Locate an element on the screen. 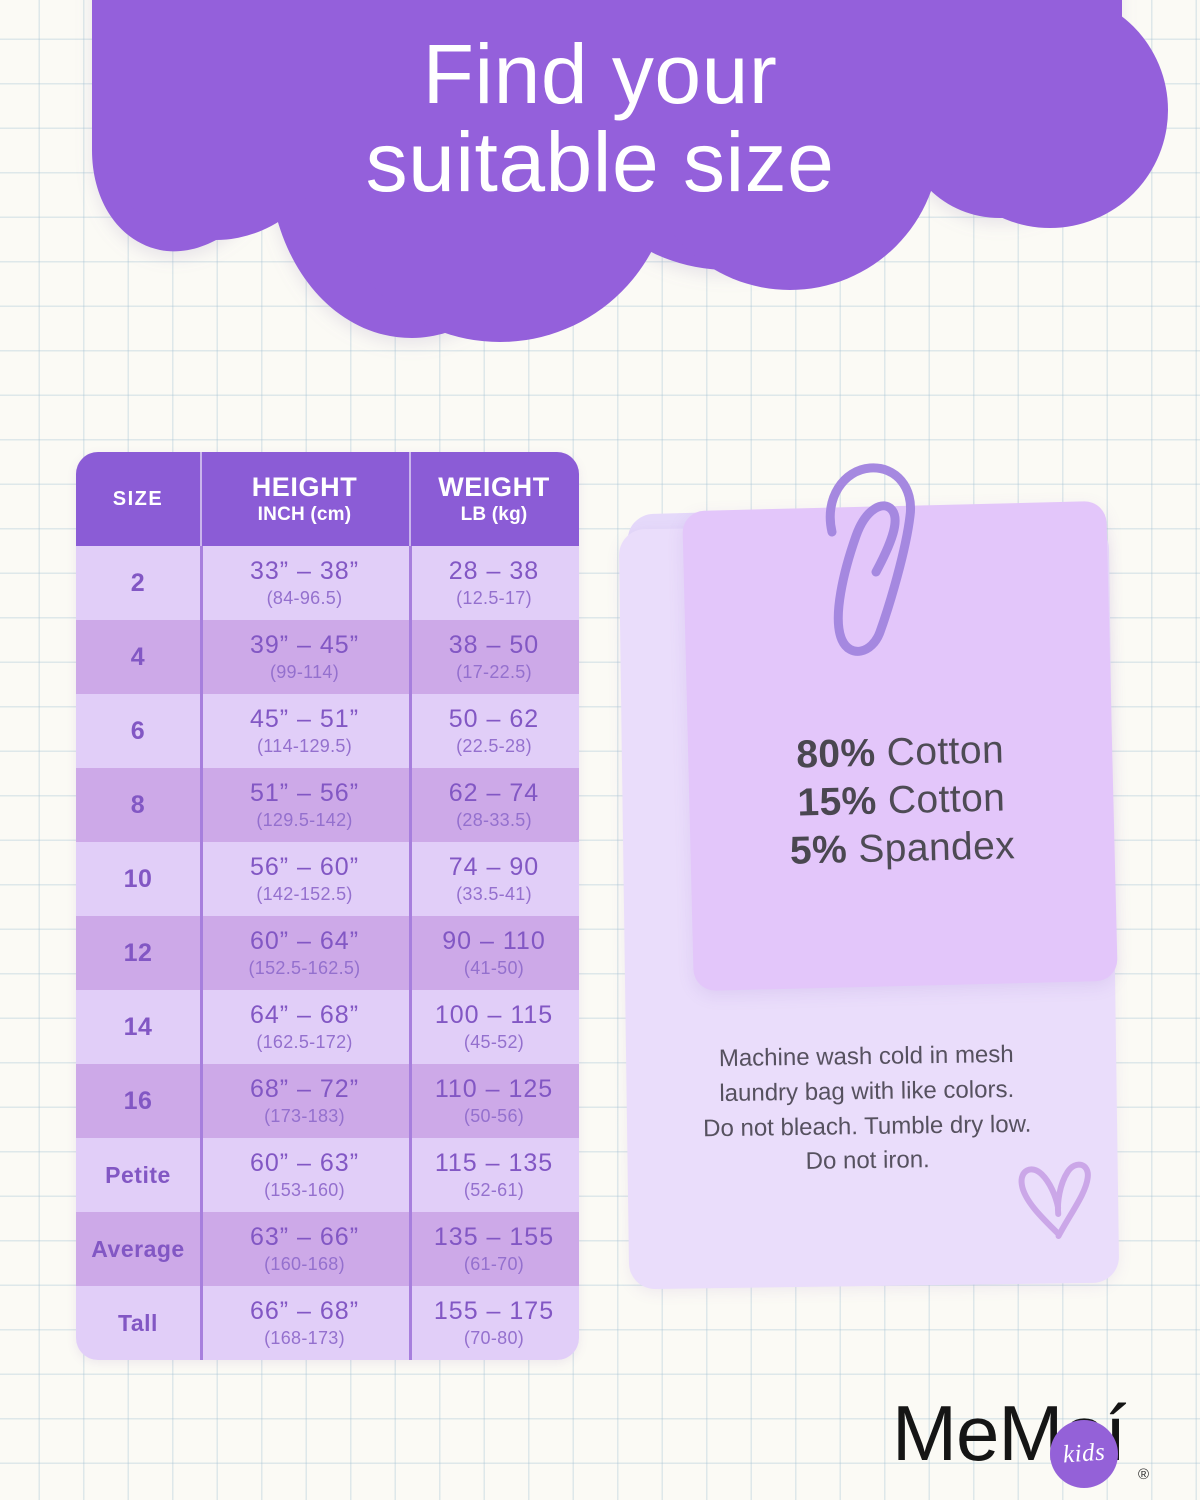 The image size is (1200, 1500). height-cm: (168-173) is located at coordinates (304, 1338).